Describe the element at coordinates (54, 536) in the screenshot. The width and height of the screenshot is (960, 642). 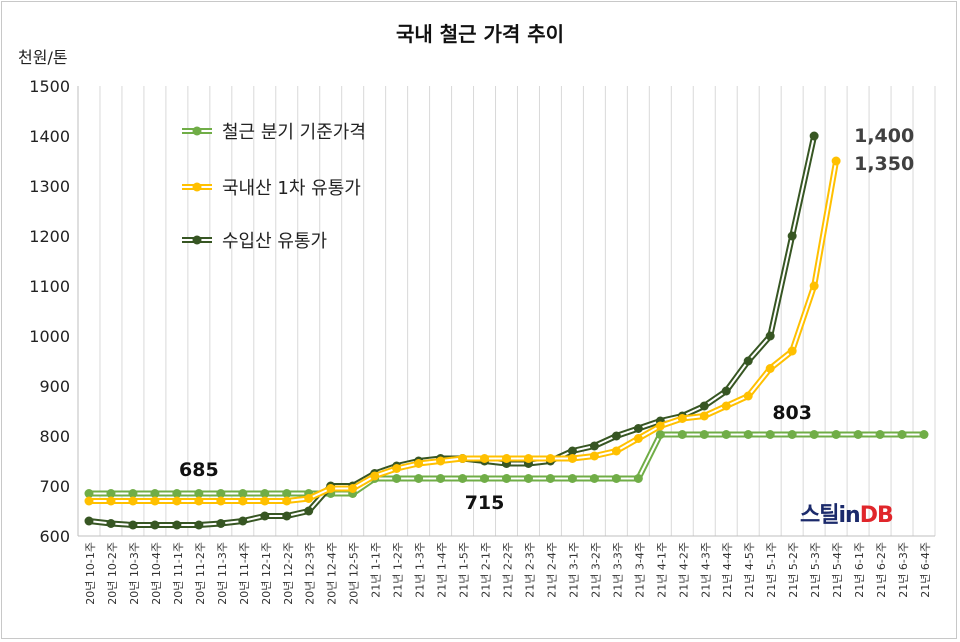
I see `y-tick-label: 600` at that location.